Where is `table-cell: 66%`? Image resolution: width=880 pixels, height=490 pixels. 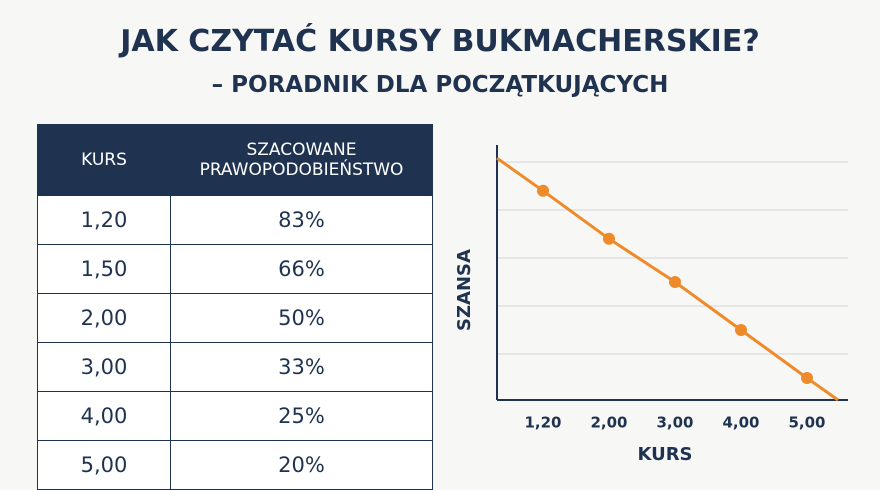
table-cell: 66% is located at coordinates (301, 269).